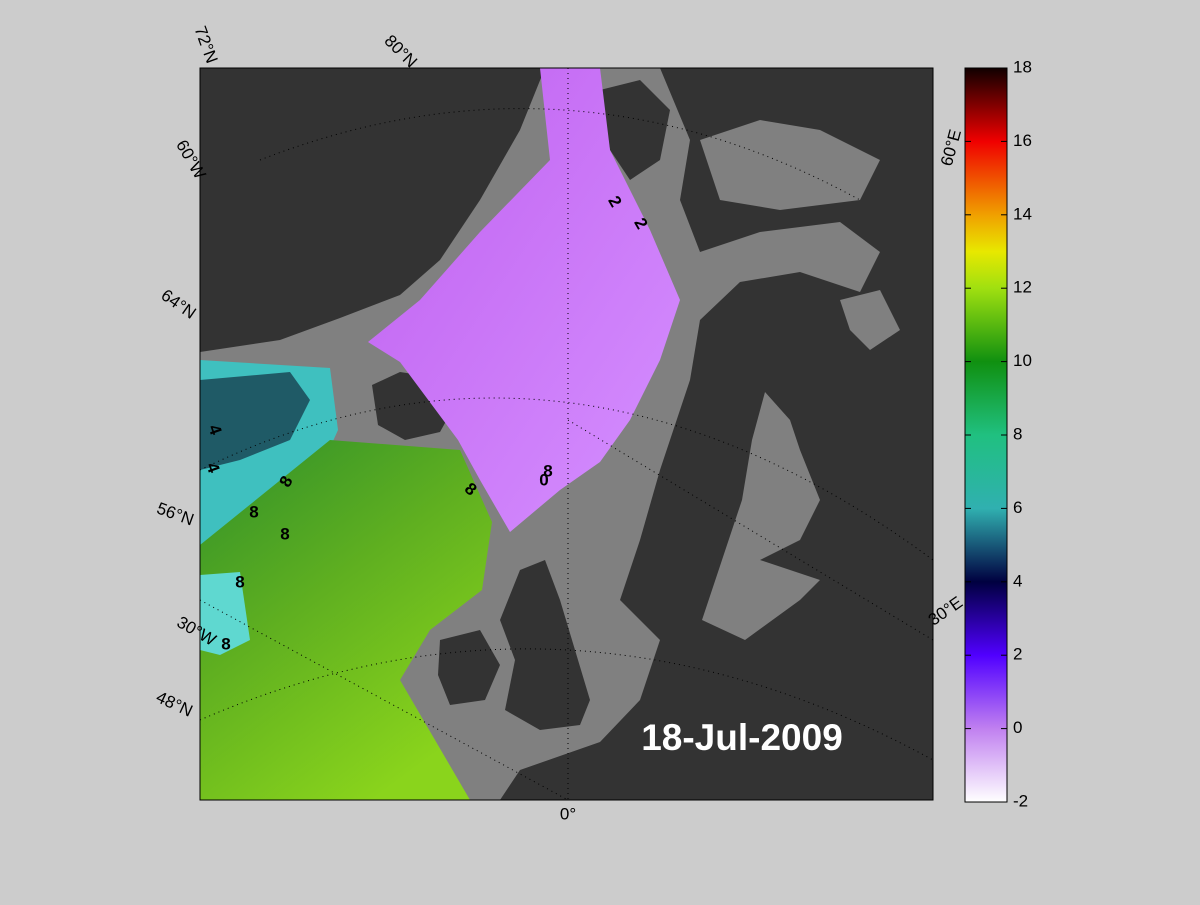  Describe the element at coordinates (175, 514) in the screenshot. I see `graticule-label: 56°N` at that location.